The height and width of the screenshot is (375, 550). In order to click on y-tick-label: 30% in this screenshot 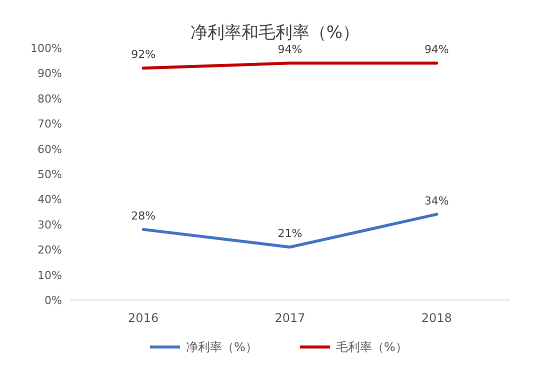, I will do `click(50, 225)`.